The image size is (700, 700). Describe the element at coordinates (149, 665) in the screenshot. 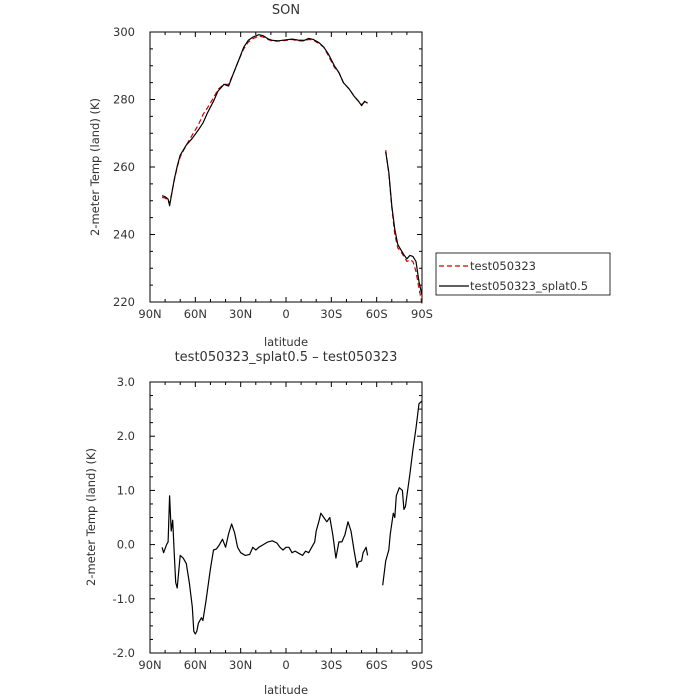

I see `bottom-x-tick-label: 90N` at that location.